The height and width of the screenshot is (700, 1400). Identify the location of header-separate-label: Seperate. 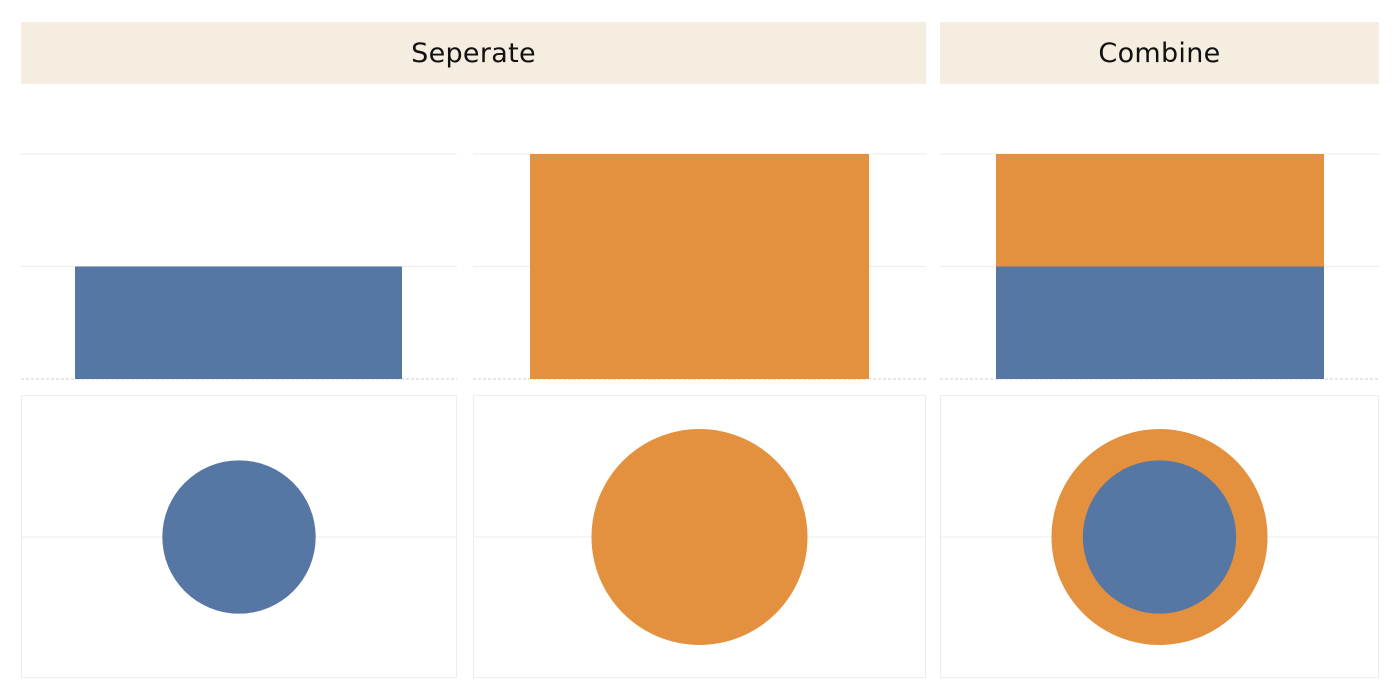
(473, 53).